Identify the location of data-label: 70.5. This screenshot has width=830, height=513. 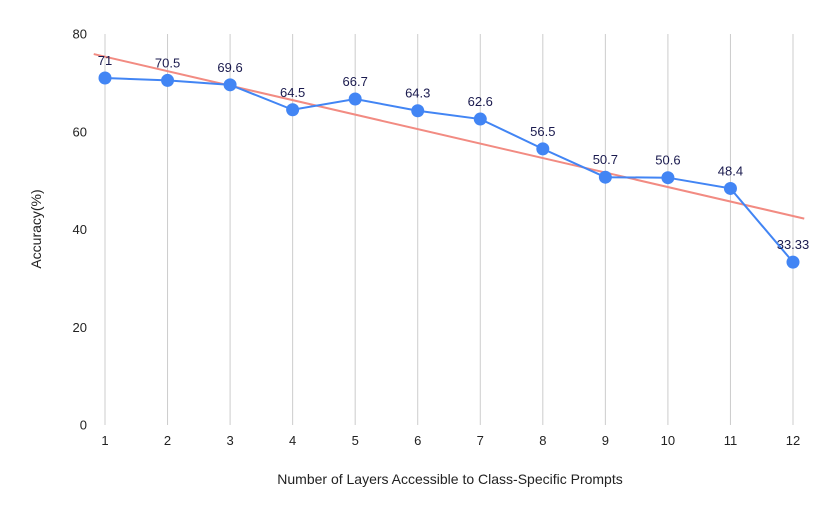
(167, 62).